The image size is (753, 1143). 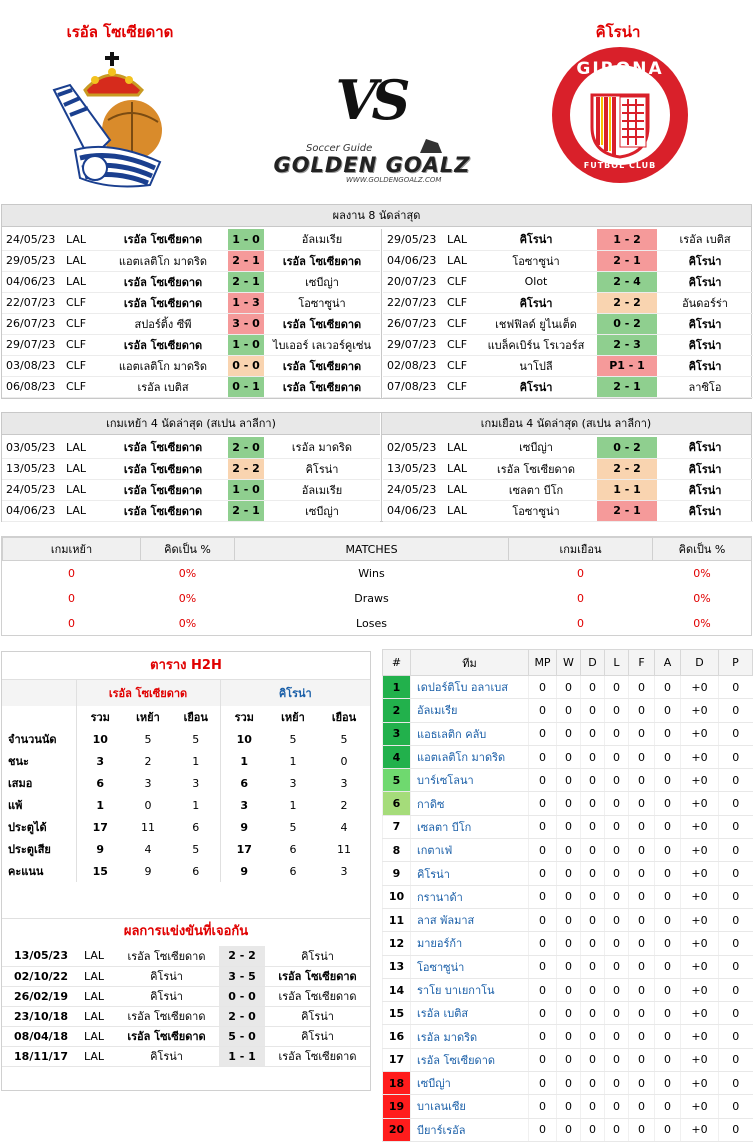 I want to click on h2h-value: 3, so click(x=243, y=805).